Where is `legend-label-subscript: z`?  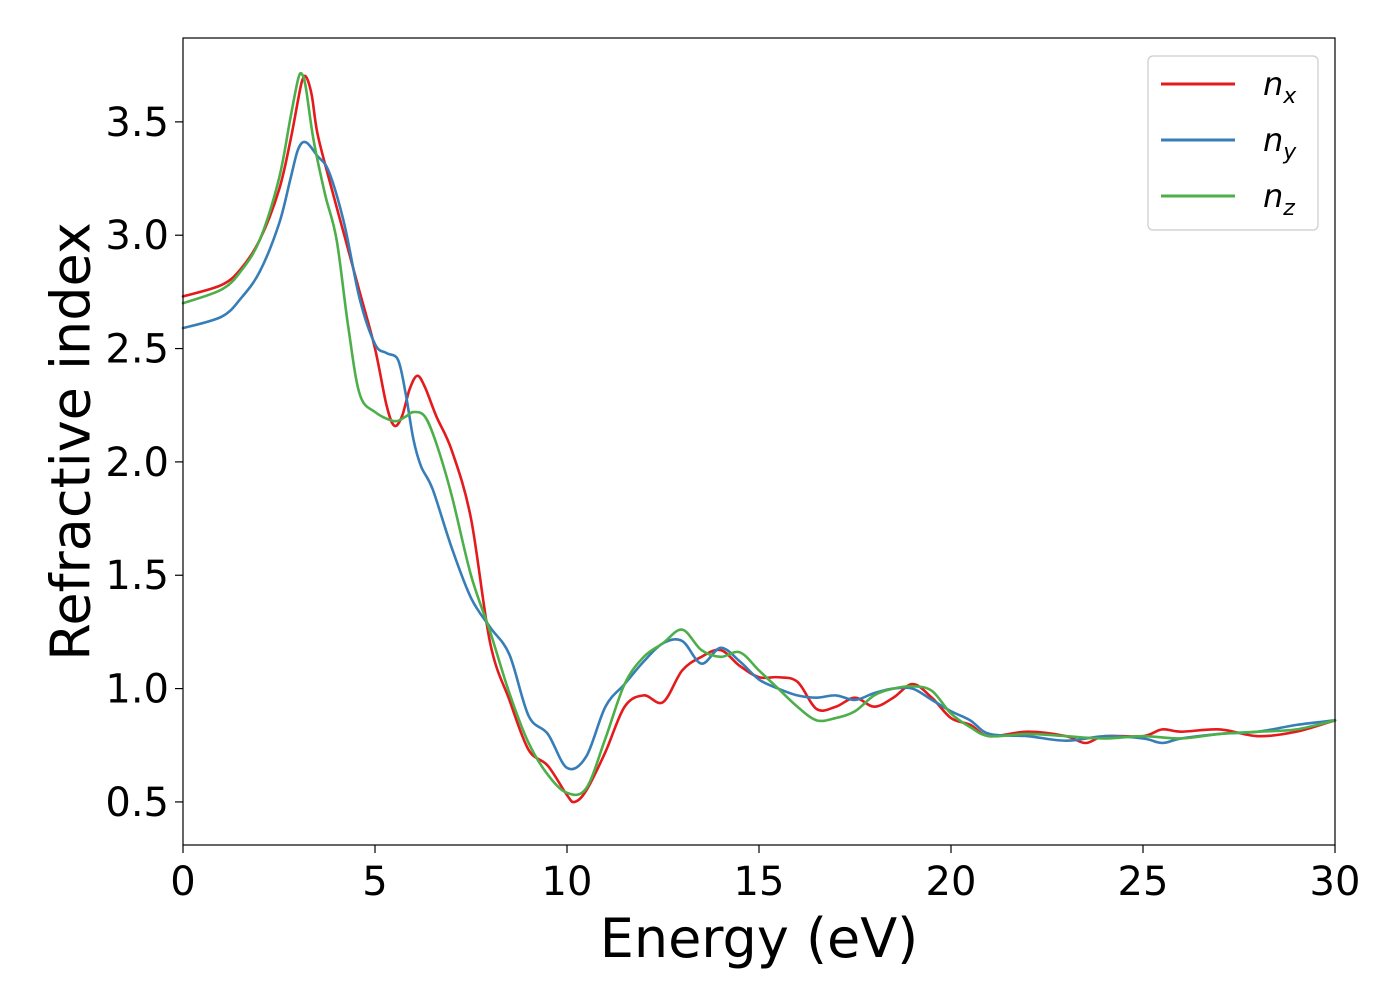 legend-label-subscript: z is located at coordinates (1288, 208).